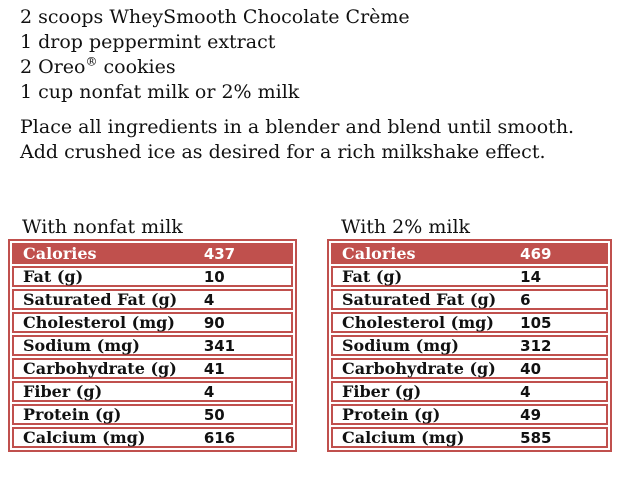  What do you see at coordinates (152, 253) in the screenshot?
I see `table-header-row: Calories 437` at bounding box center [152, 253].